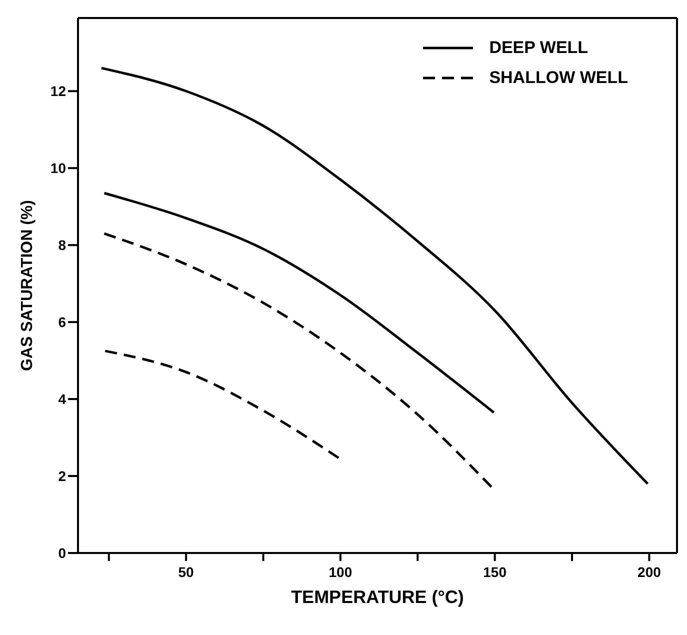 This screenshot has height=635, width=687. What do you see at coordinates (62, 476) in the screenshot?
I see `y-tick-label: 2` at bounding box center [62, 476].